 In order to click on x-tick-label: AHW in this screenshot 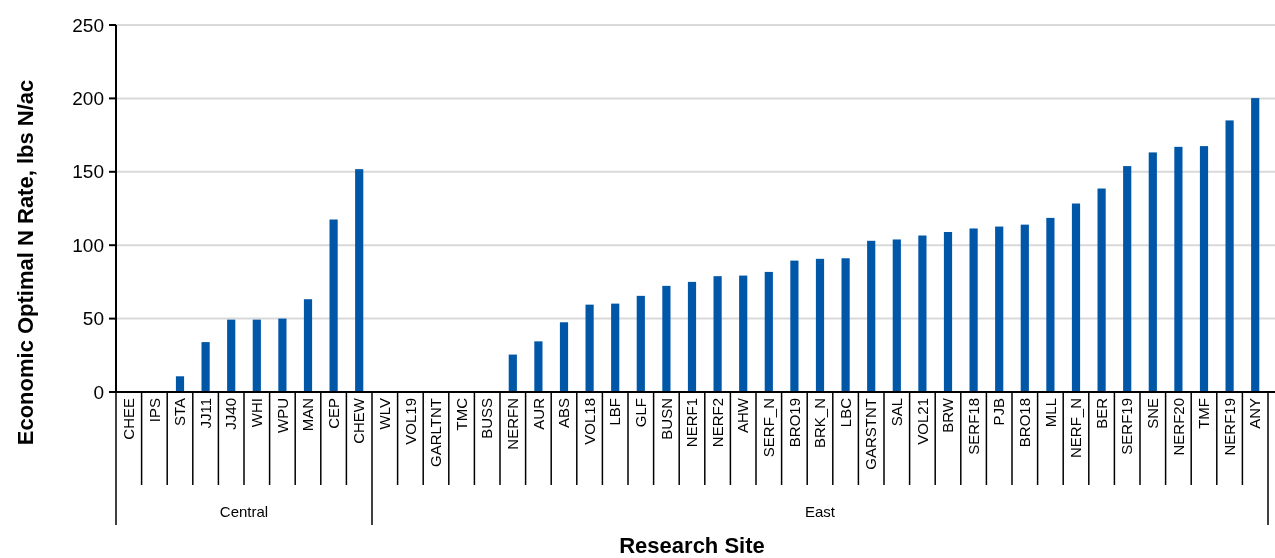, I will do `click(743, 415)`.